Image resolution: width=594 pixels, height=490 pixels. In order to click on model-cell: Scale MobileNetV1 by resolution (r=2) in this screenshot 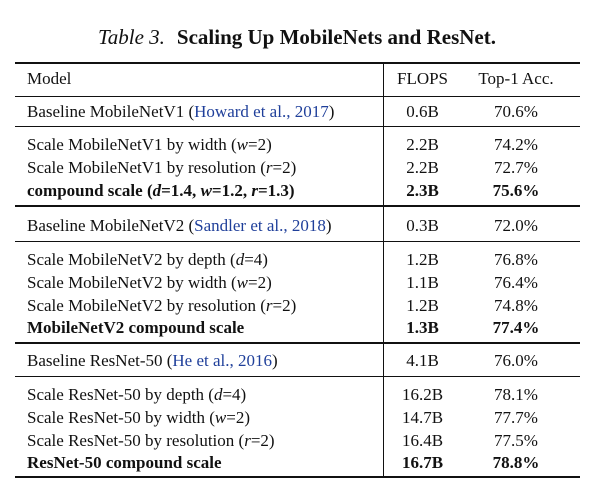, I will do `click(162, 167)`.